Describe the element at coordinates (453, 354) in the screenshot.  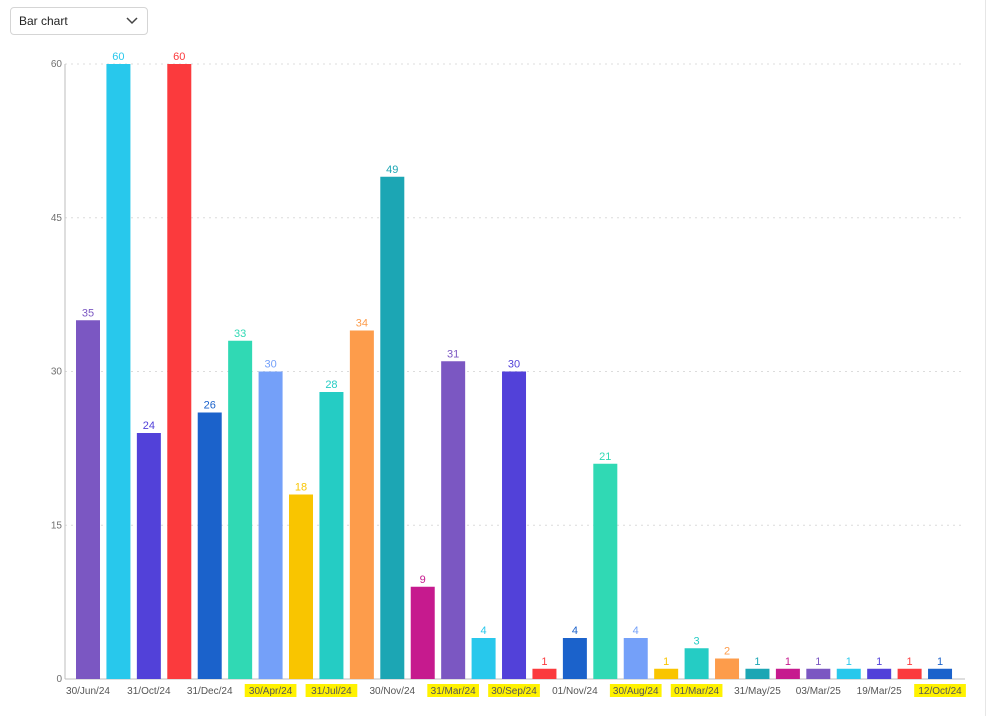
I see `bar-value-label: 31` at that location.